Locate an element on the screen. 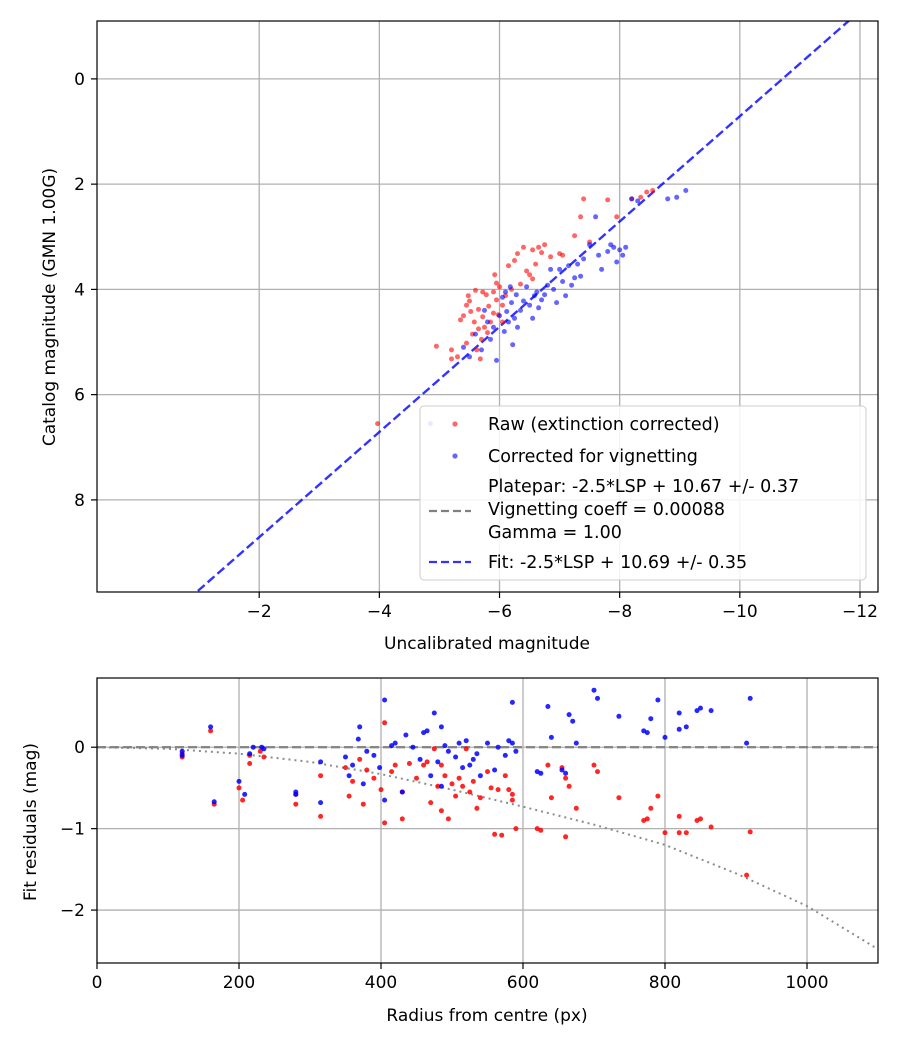 This screenshot has width=900, height=1055. top-raw-points is located at coordinates (515, 307).